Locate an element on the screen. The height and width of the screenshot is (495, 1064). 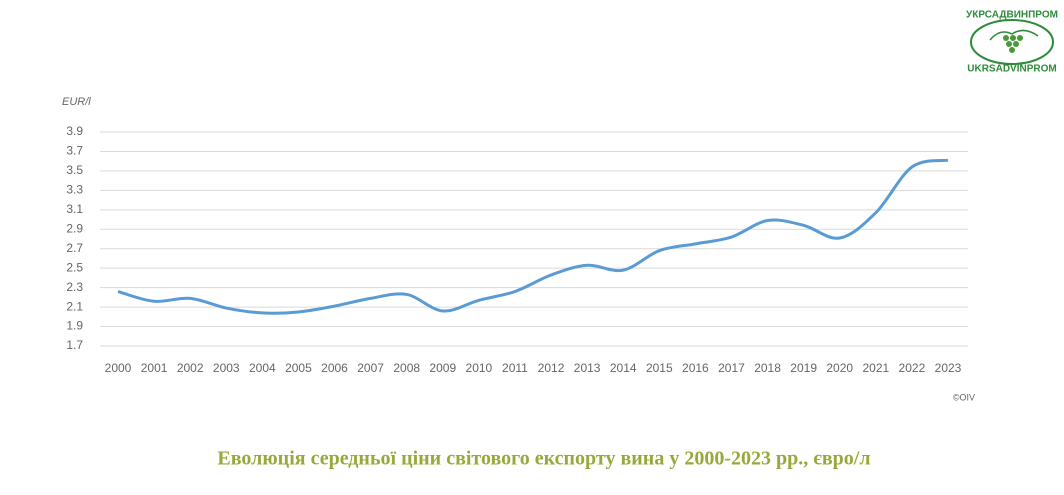
x-tick-label: 2001 is located at coordinates (154, 368).